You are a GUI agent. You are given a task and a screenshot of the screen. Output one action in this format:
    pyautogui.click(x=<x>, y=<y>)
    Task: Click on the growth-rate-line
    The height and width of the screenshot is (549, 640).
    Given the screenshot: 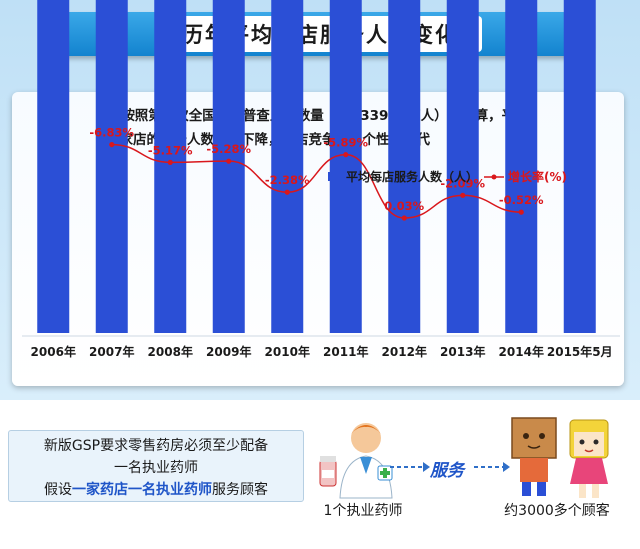 What is the action you would take?
    pyautogui.click(x=316, y=181)
    